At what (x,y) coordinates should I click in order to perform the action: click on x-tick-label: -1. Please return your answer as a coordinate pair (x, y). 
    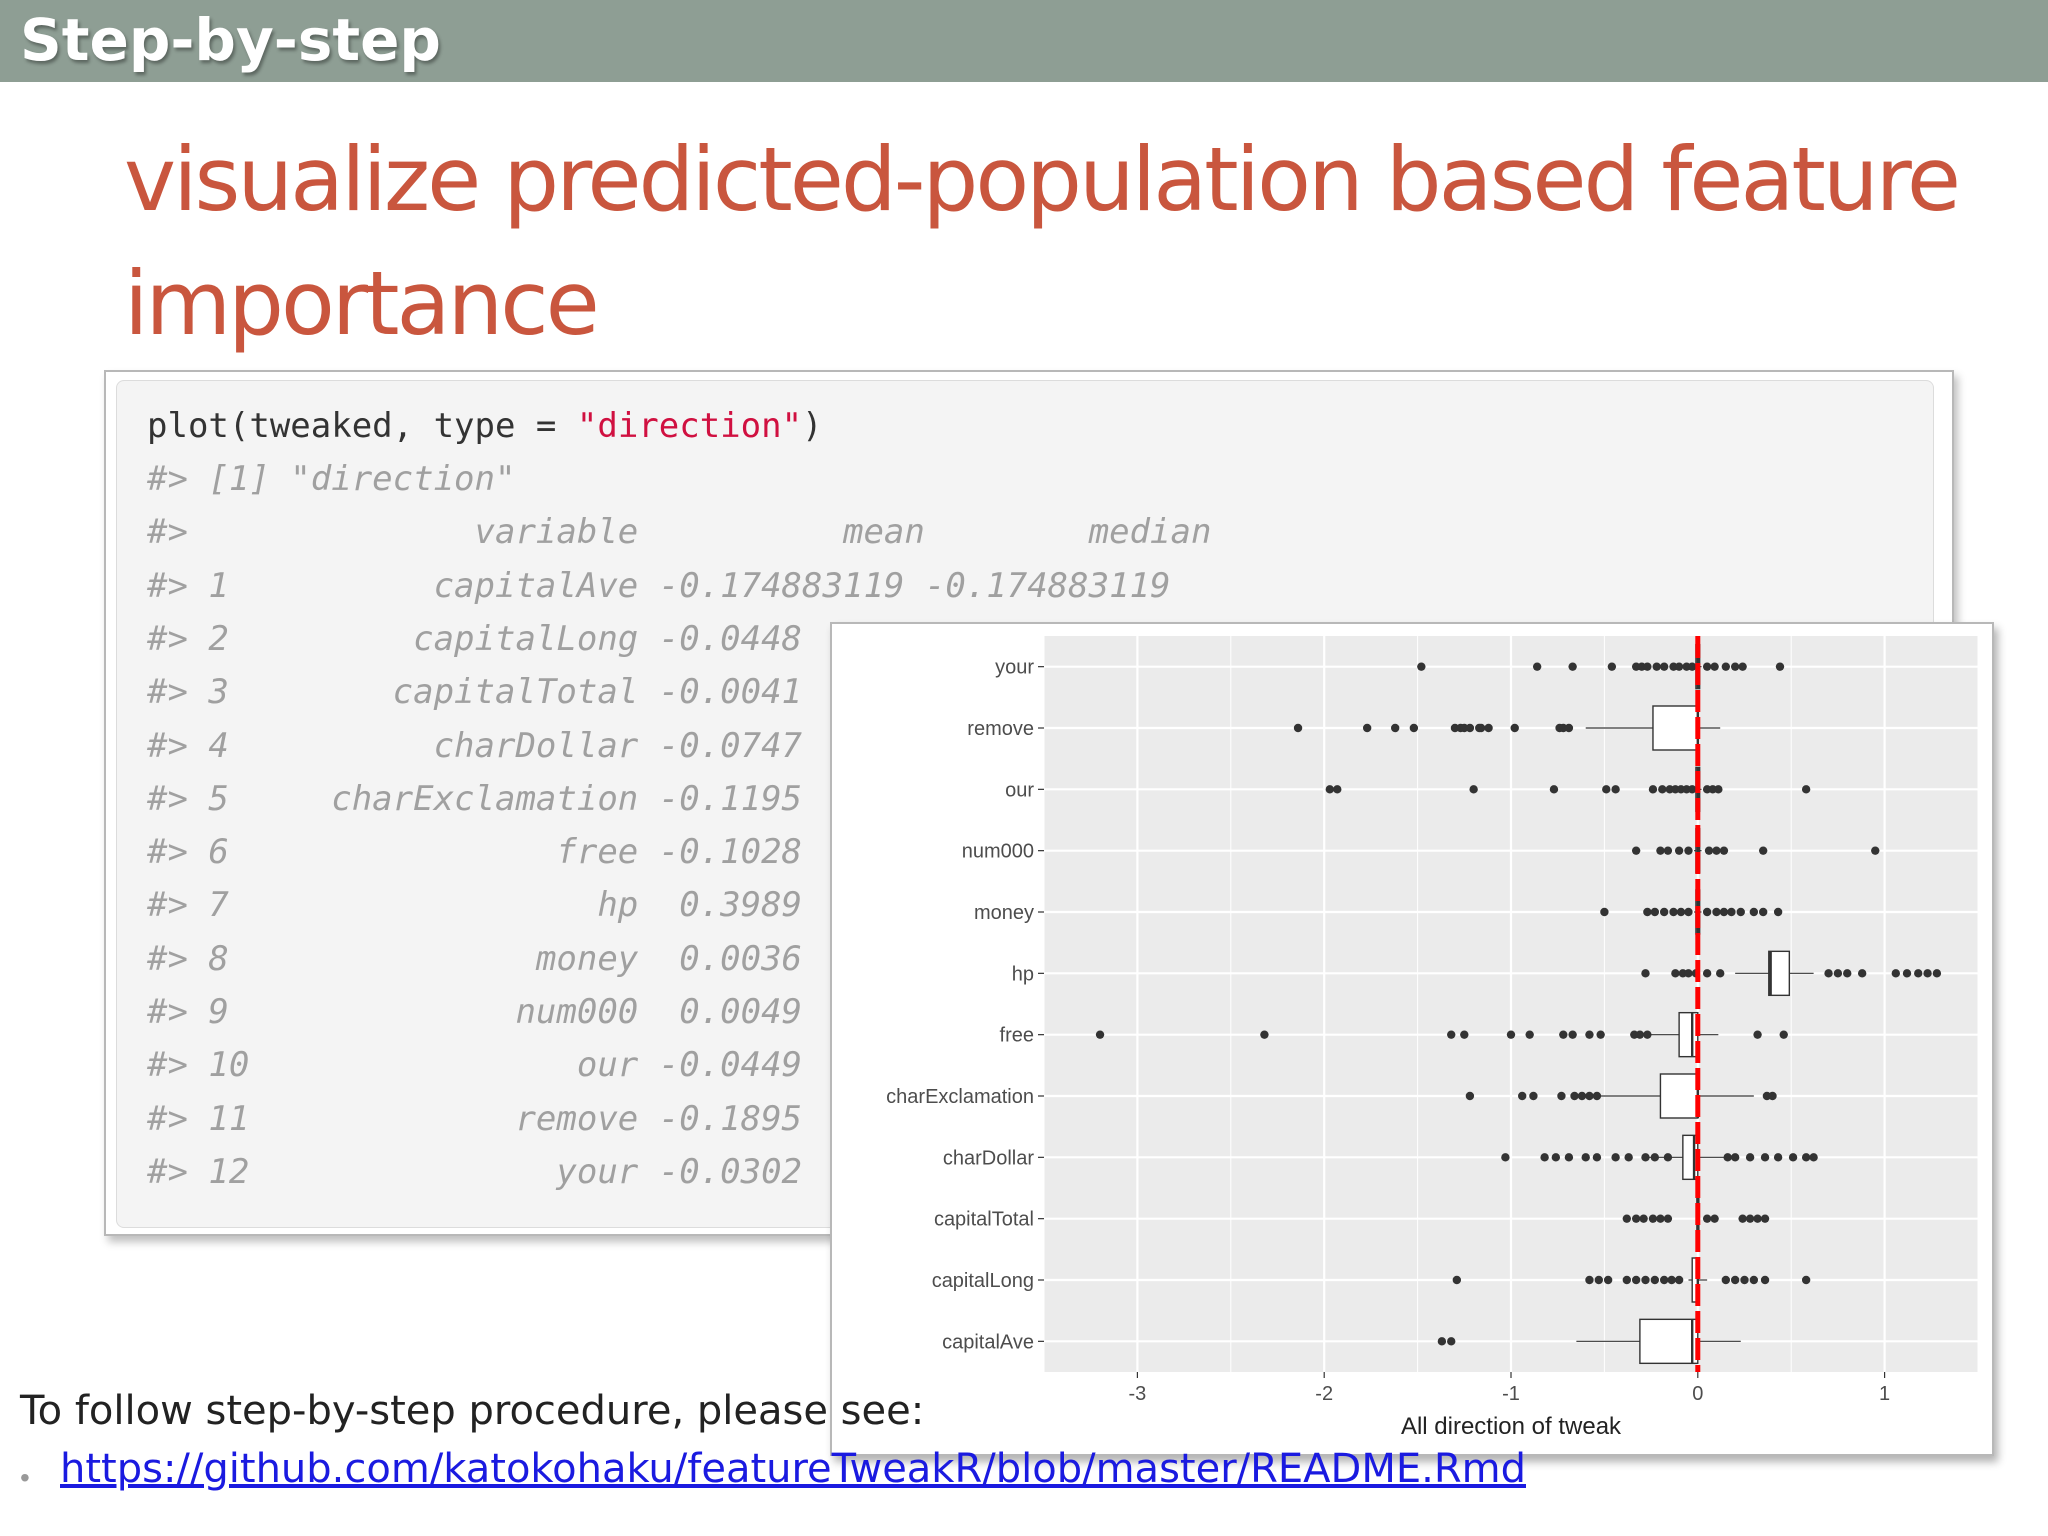
    Looking at the image, I should click on (1511, 1394).